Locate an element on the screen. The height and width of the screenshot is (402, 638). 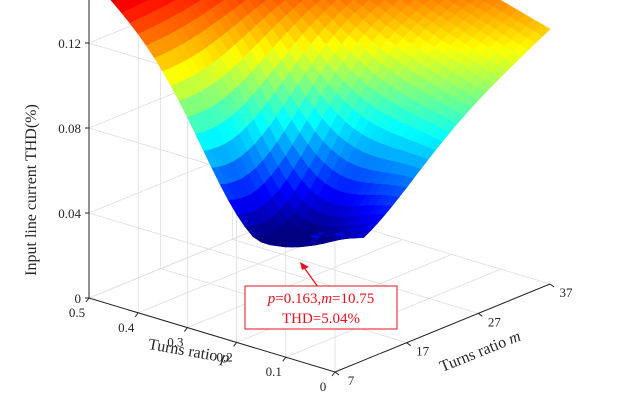
z-tick-label: 0.12 is located at coordinates (69, 43).